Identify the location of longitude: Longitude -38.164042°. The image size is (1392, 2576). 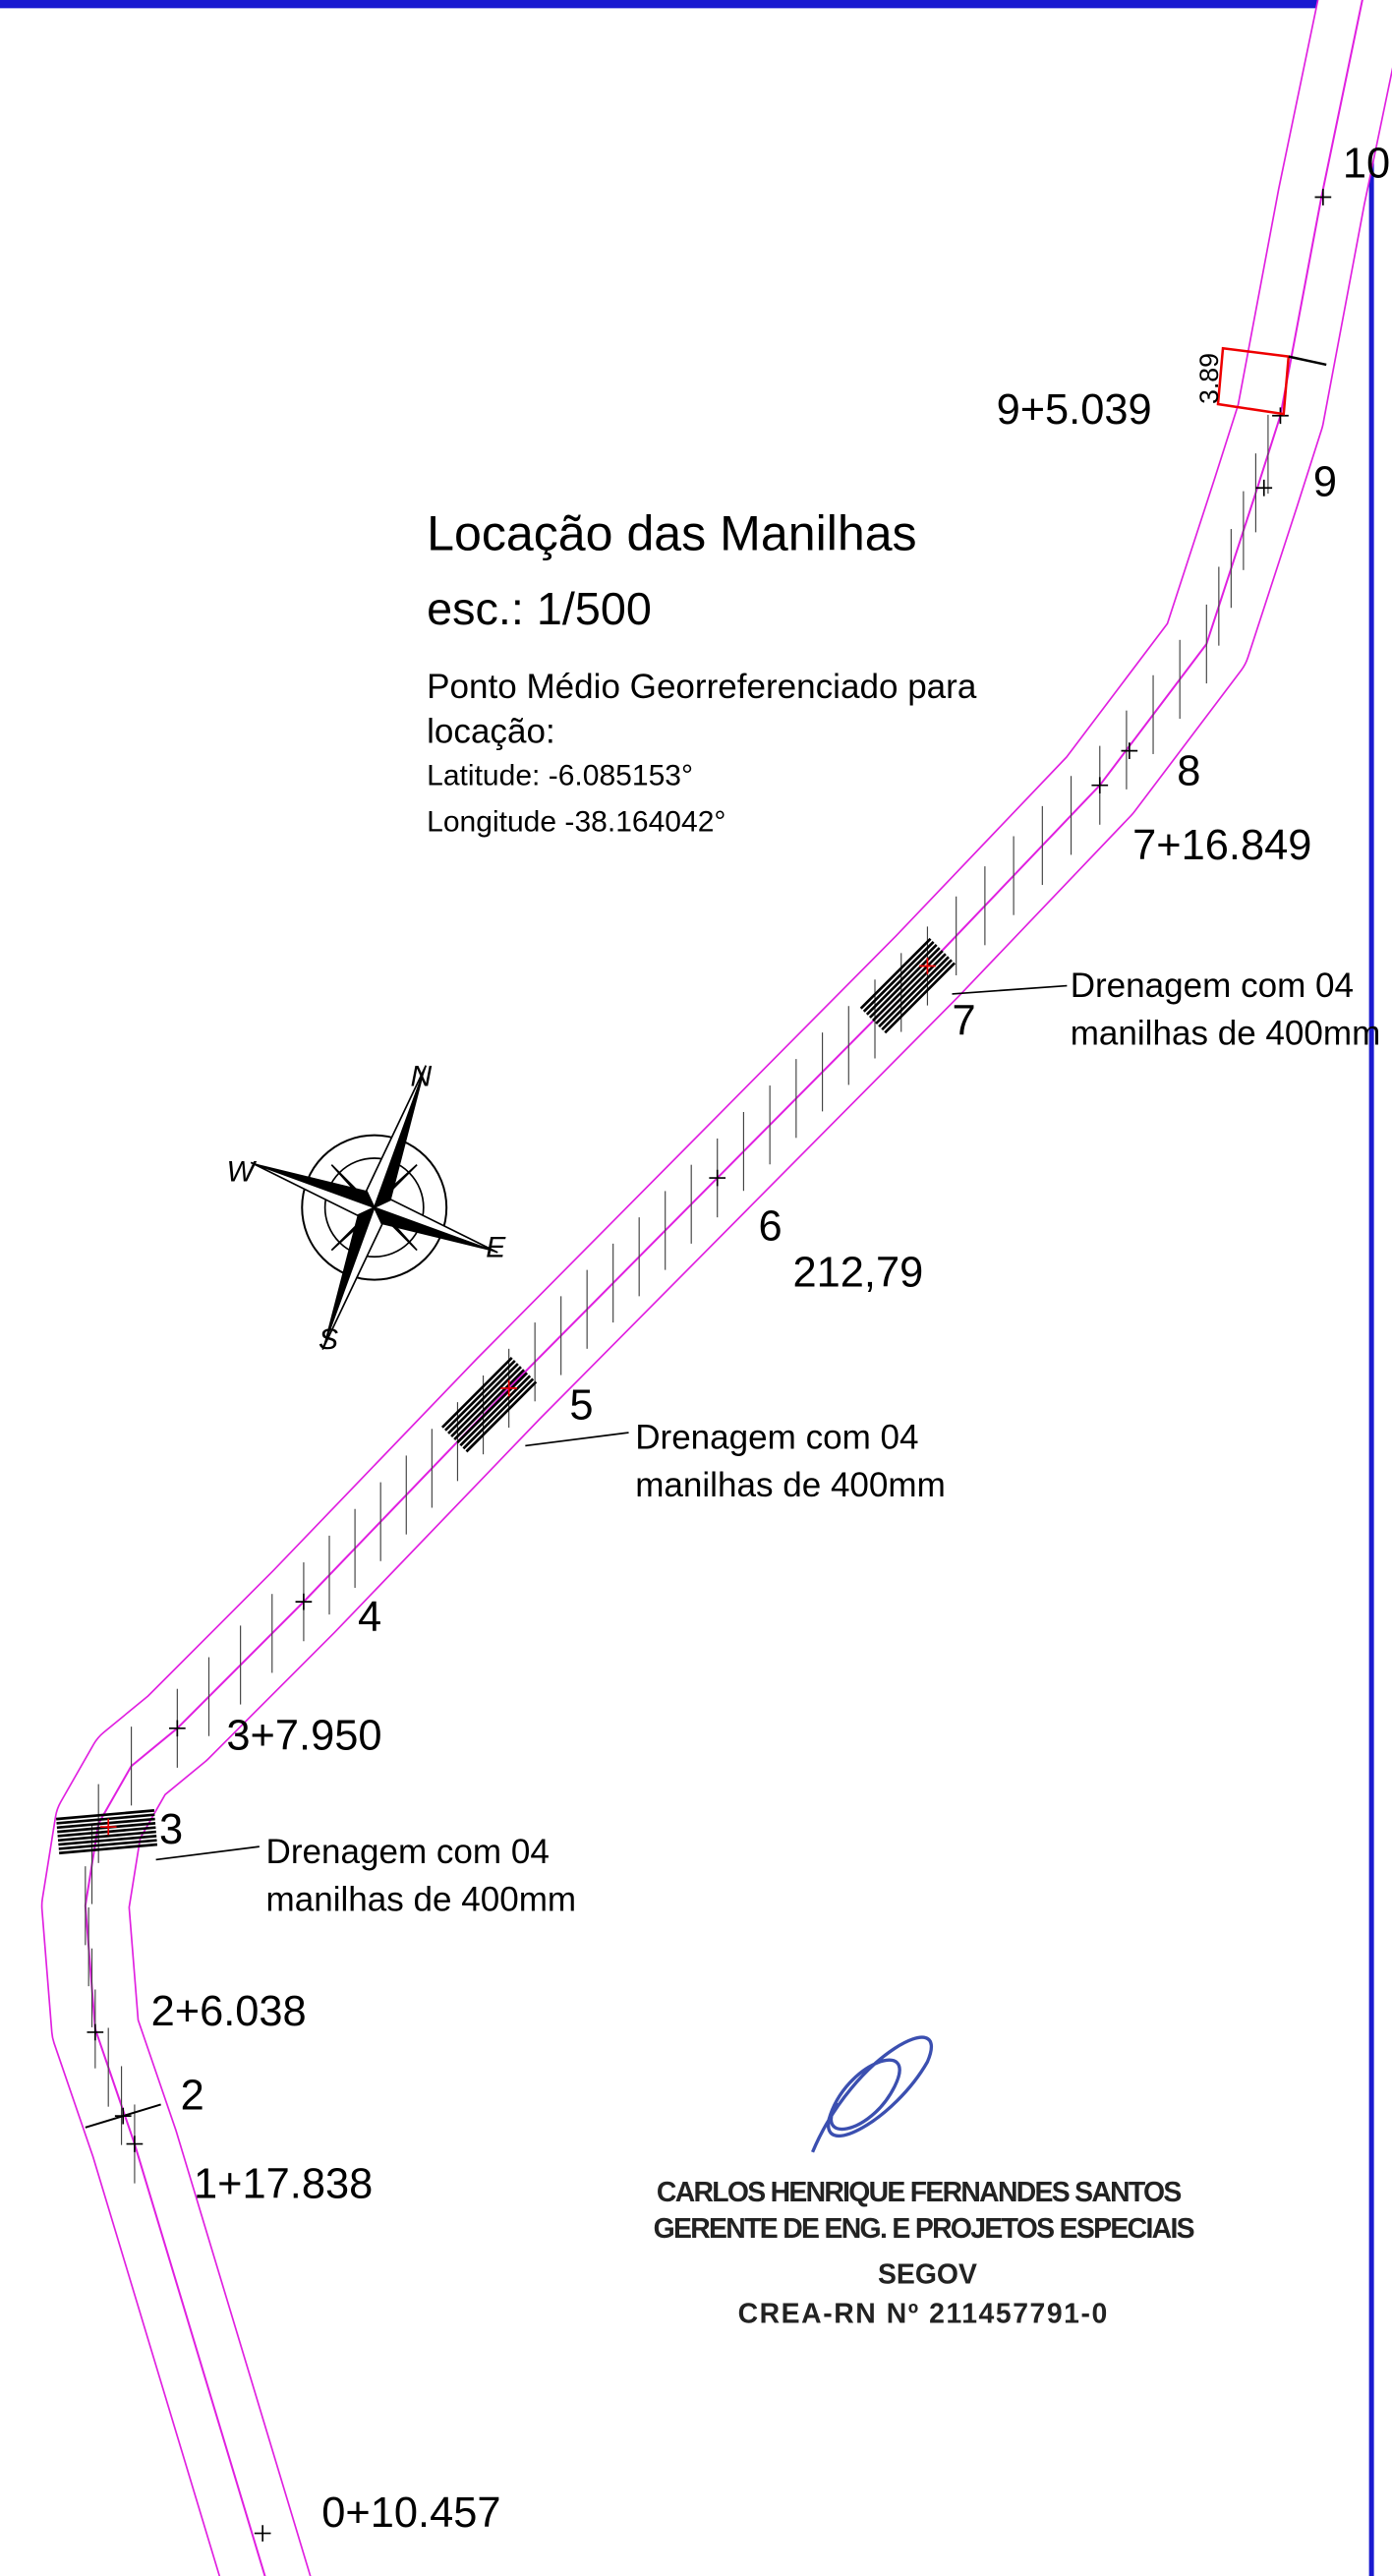
(576, 821).